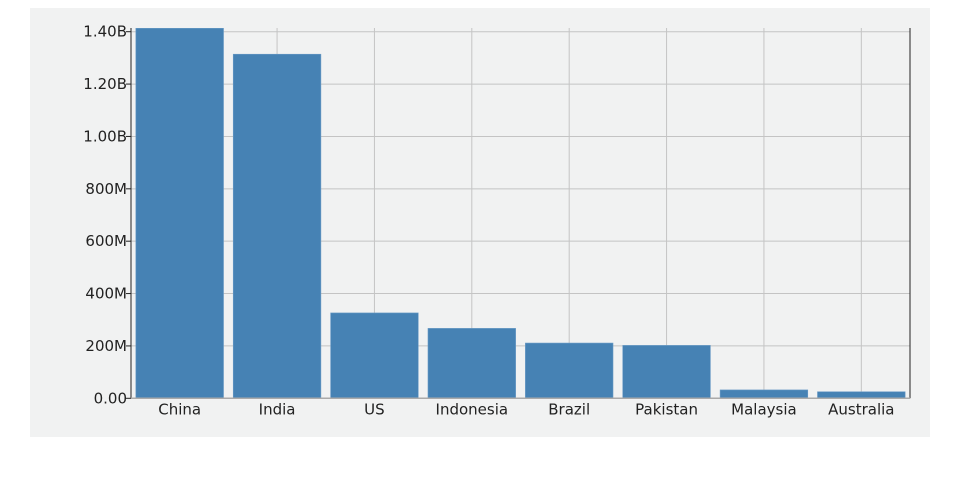 This screenshot has width=960, height=500. I want to click on bar-indonesia, so click(471, 363).